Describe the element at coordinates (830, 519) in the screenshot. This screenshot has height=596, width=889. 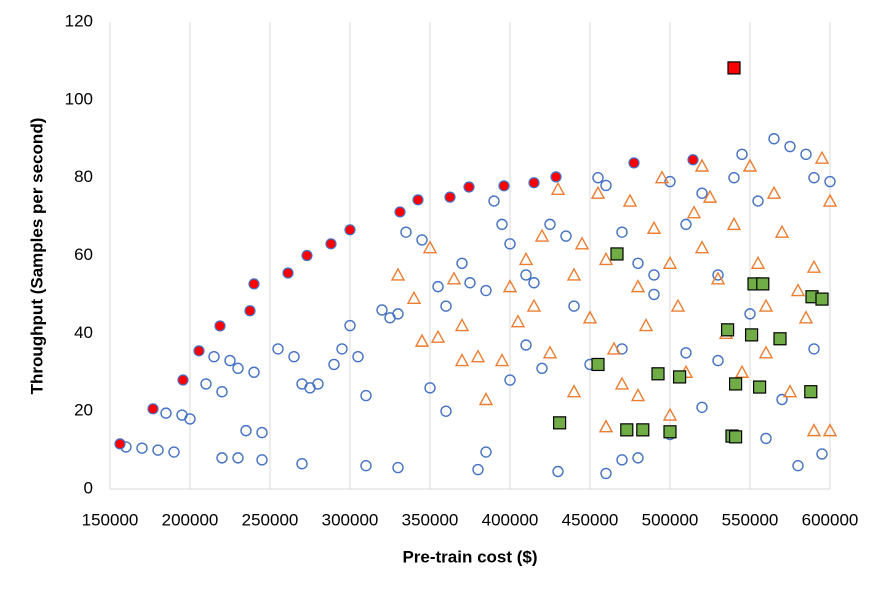
I see `x-tick-label: 600000` at that location.